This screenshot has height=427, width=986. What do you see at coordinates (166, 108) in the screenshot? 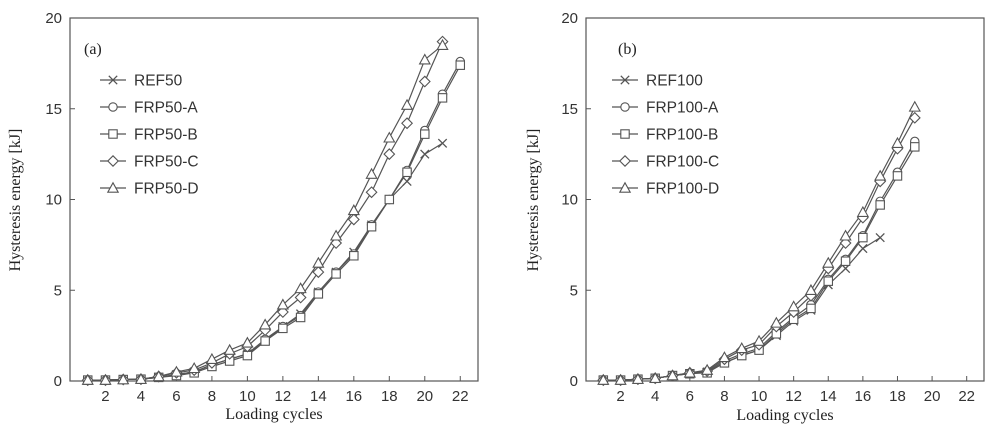
I see `legend-label-frp50-a: FRP50-A` at bounding box center [166, 108].